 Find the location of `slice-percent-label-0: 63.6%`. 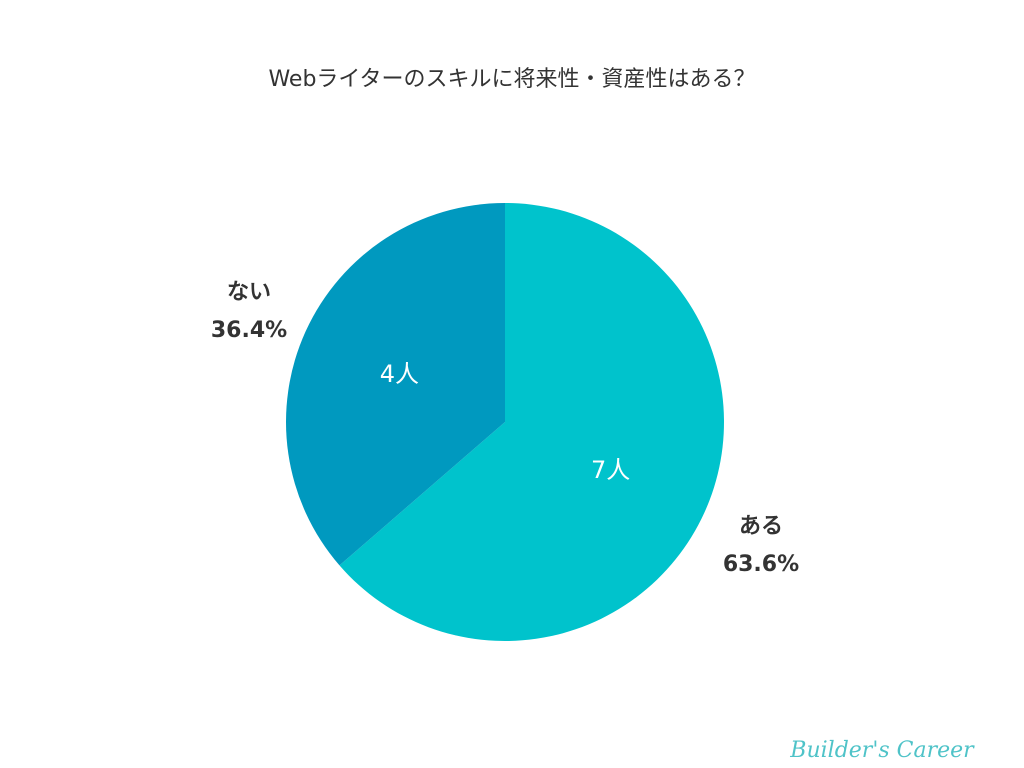

slice-percent-label-0: 63.6% is located at coordinates (761, 564).